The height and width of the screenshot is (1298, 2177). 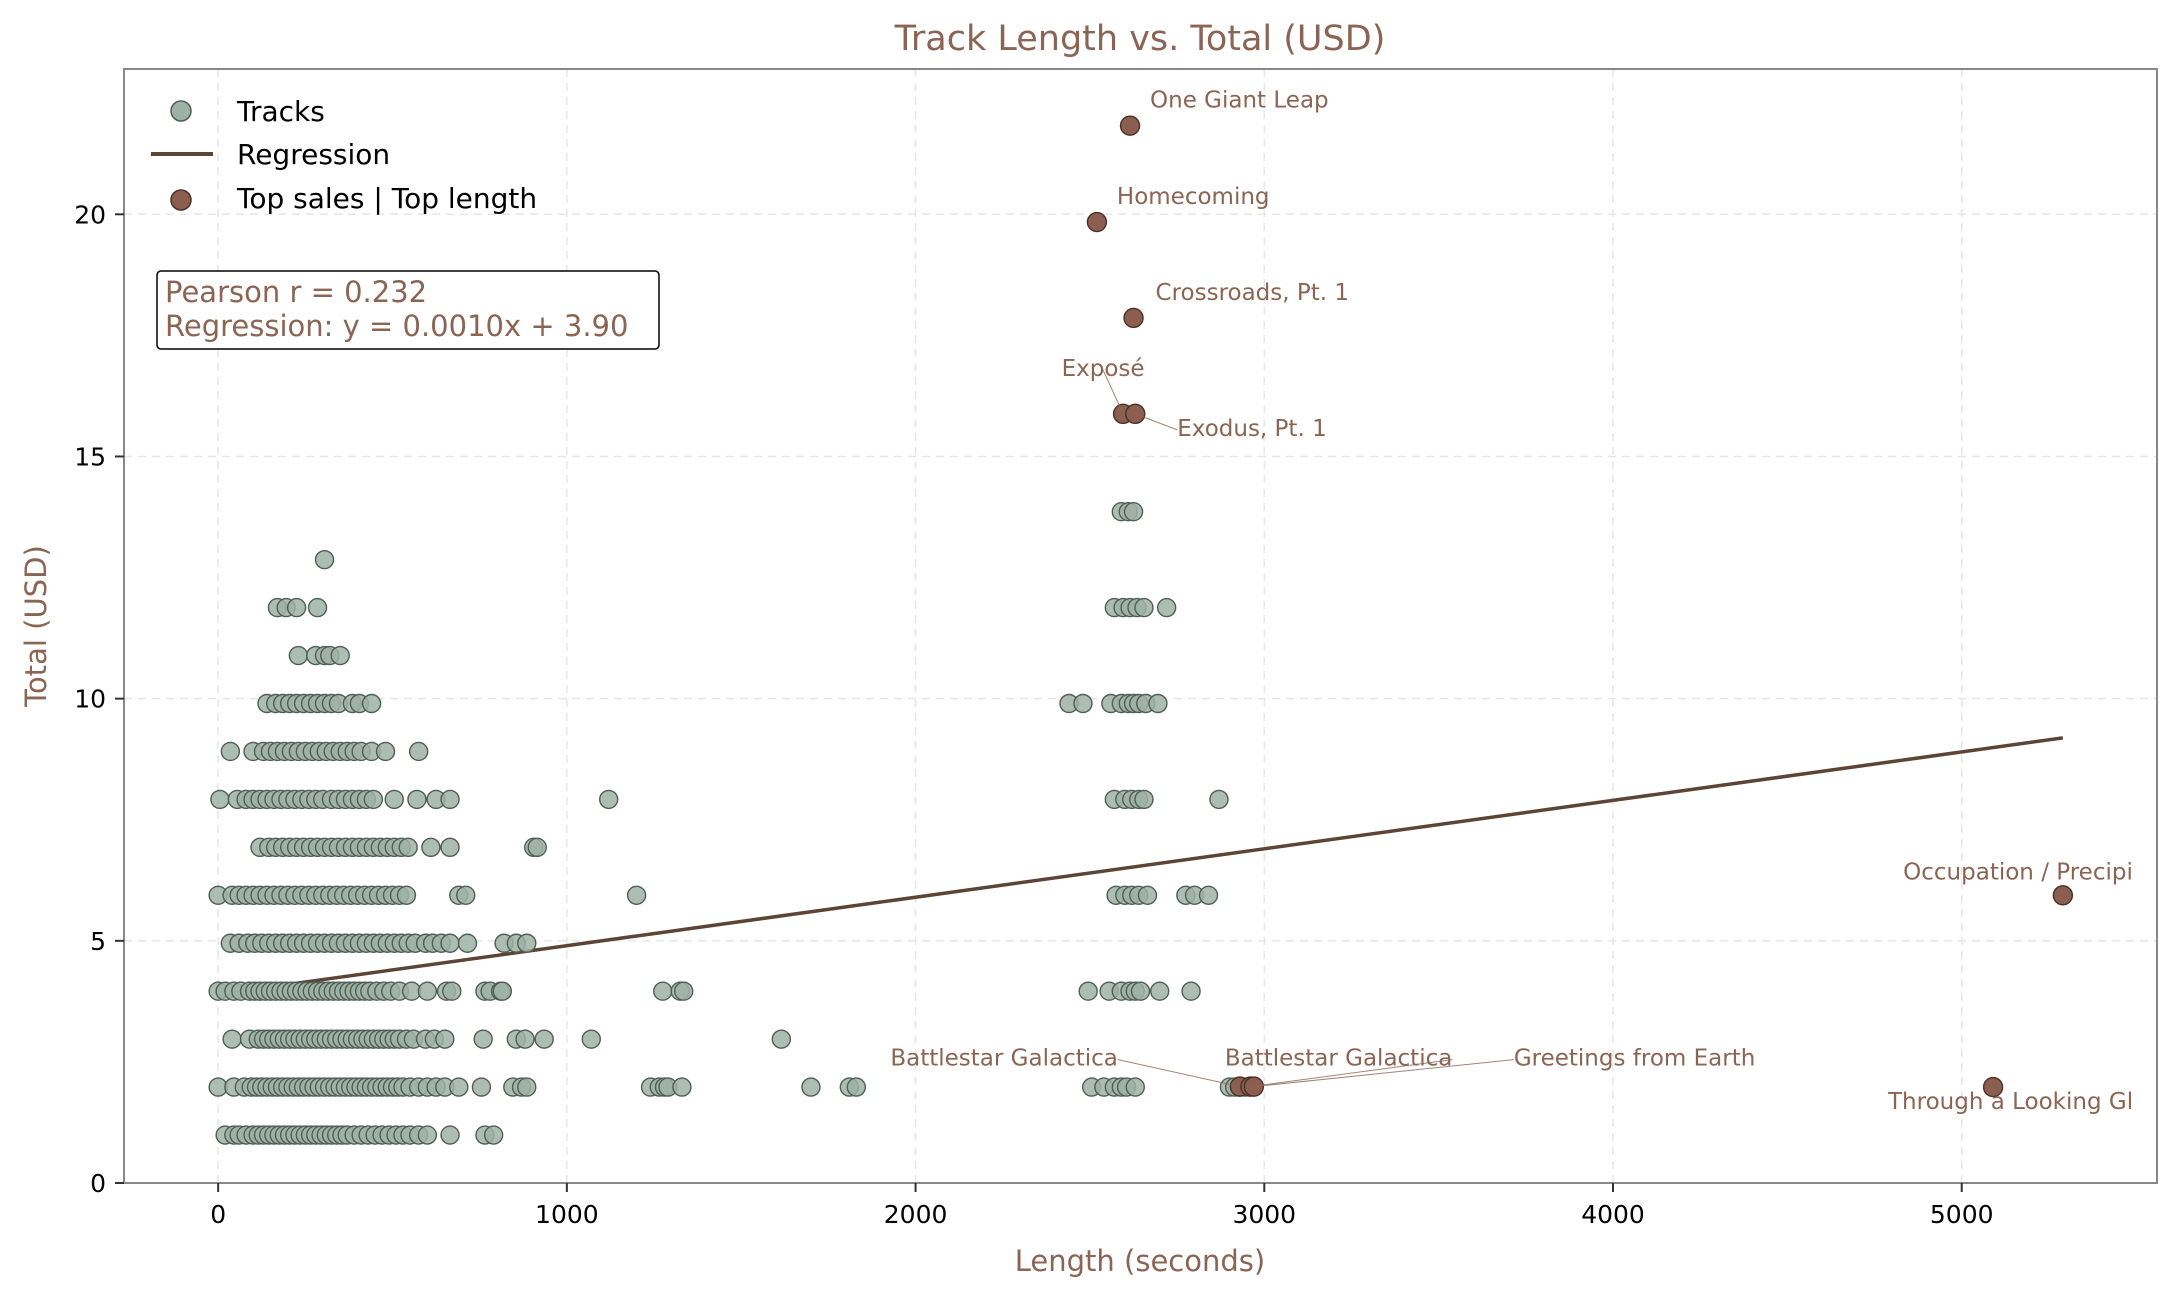 I want to click on regression-text: Regression: y = 0.0010x + 3.90, so click(x=396, y=326).